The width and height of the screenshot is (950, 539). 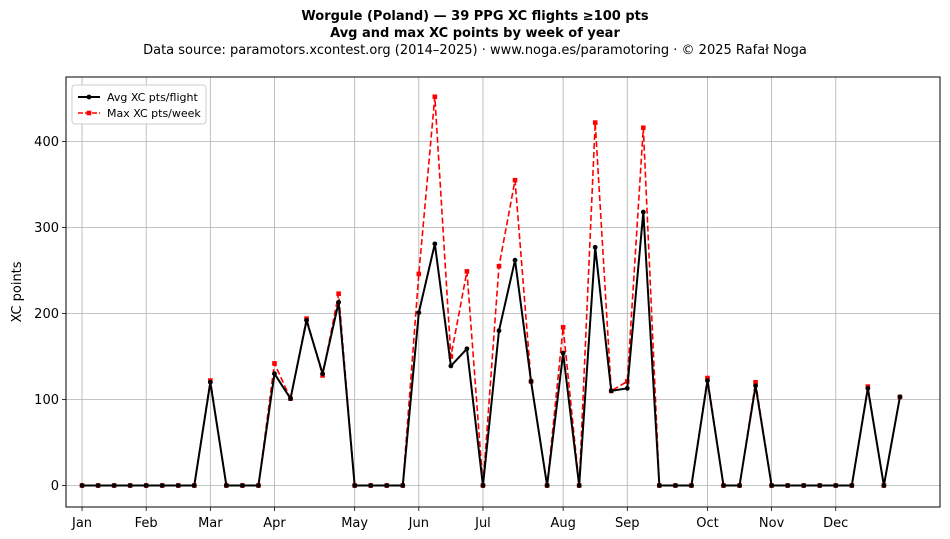 I want to click on x-tick-label: Apr, so click(x=274, y=523).